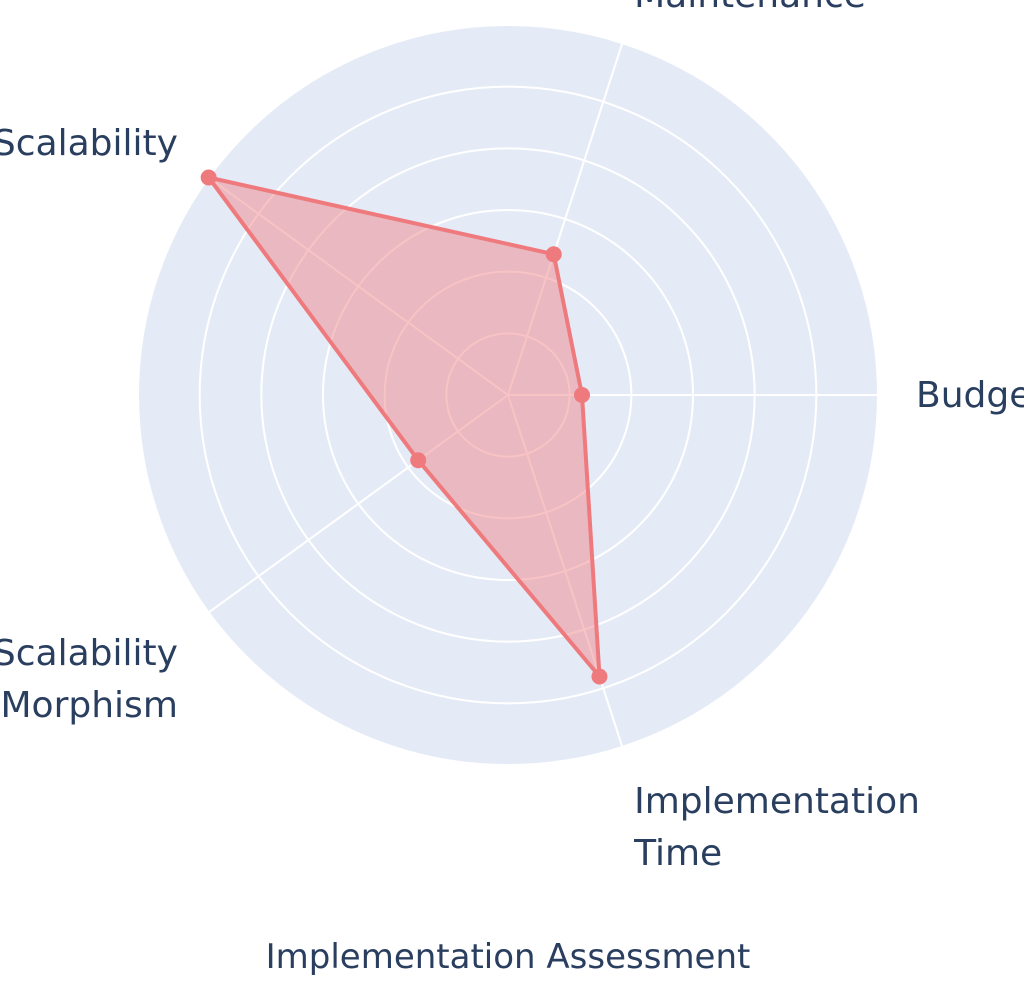 The width and height of the screenshot is (1024, 981). Describe the element at coordinates (89, 679) in the screenshot. I see `axis-label-3: Scalability Morphism` at that location.